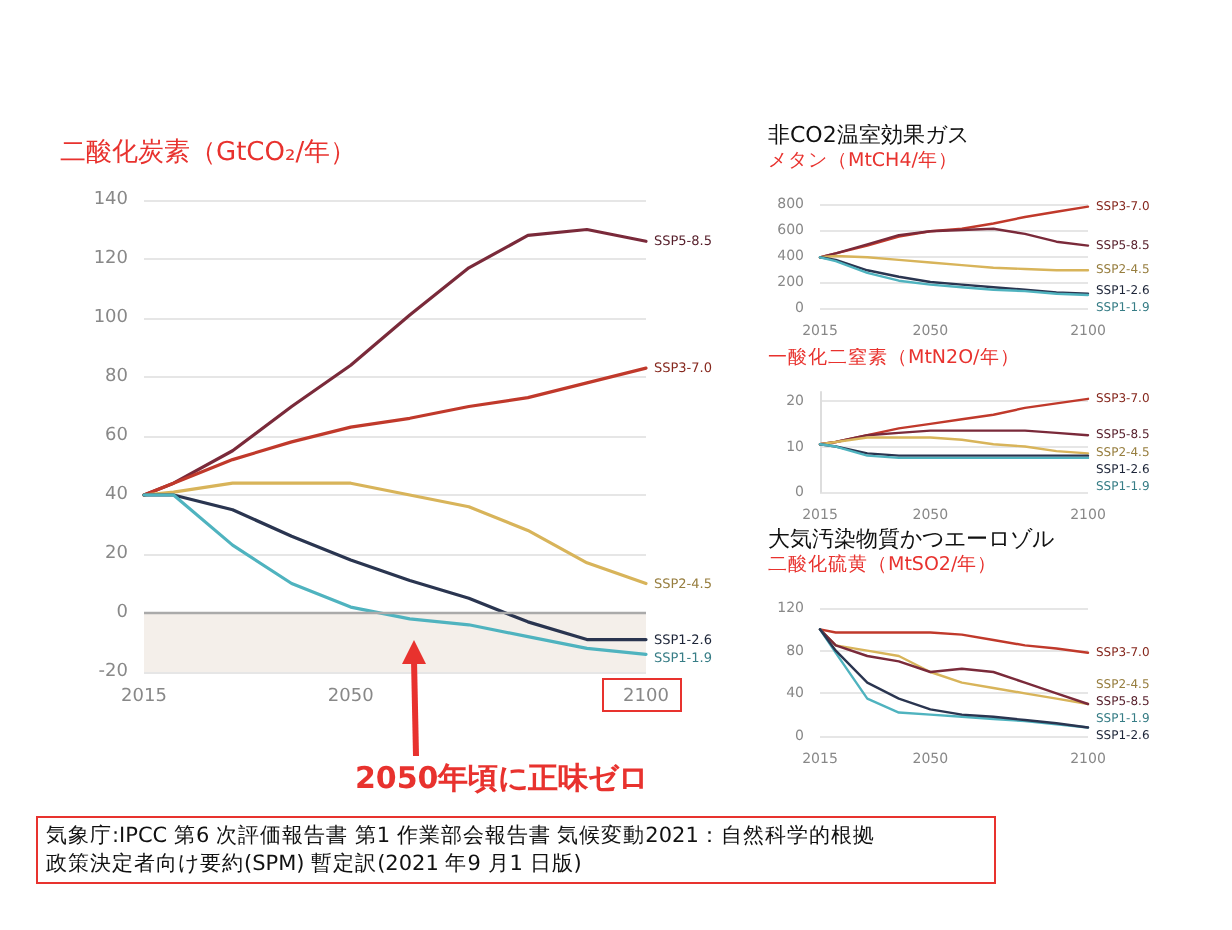 This screenshot has width=1232, height=930. I want to click on text: 気象庁:IPCC 第6 次評価報告書 第1 作業部会報告書 気候変動2021：自然科学的根拠, so click(461, 836).